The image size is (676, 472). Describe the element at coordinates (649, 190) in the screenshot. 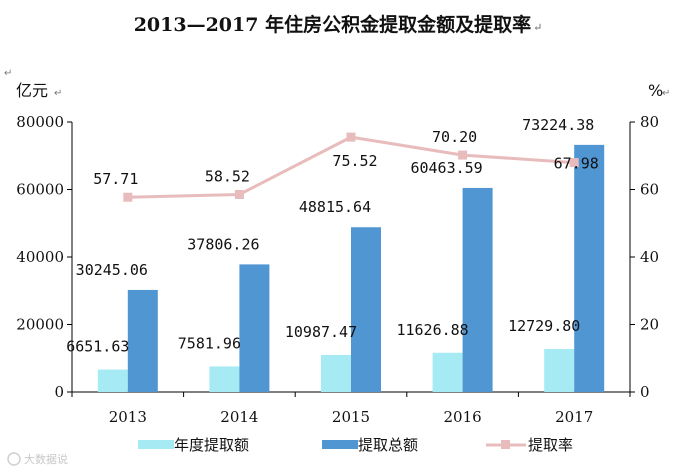

I see `right-tick-label: 60` at that location.